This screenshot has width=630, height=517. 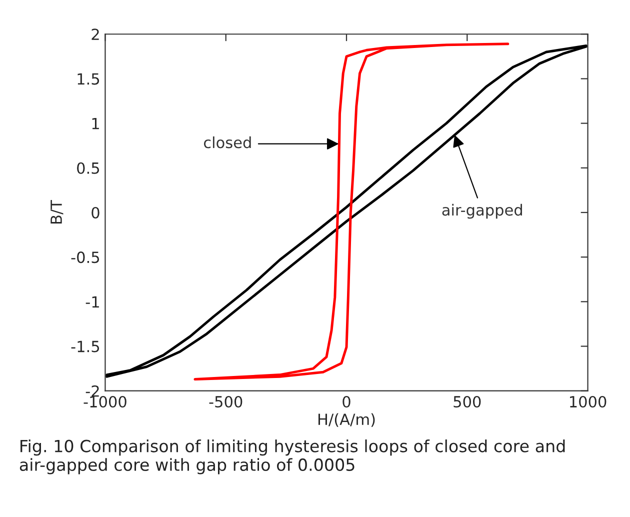 I want to click on y-tick-label: -2, so click(x=92, y=391).